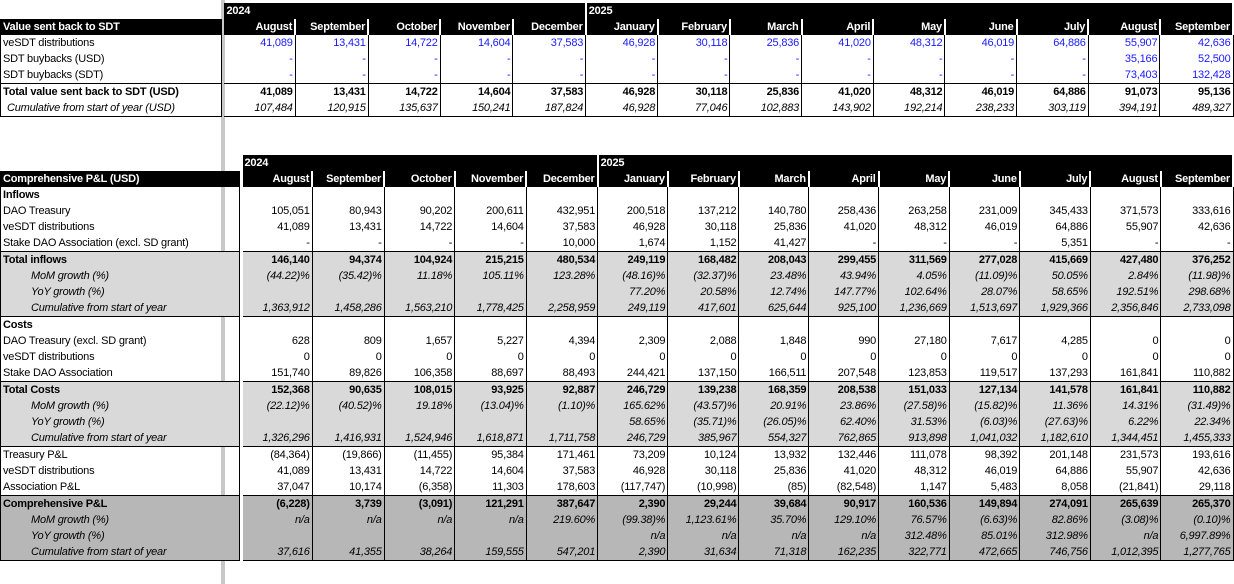 This screenshot has width=1234, height=584. What do you see at coordinates (703, 276) in the screenshot?
I see `cell: (32.37)%` at bounding box center [703, 276].